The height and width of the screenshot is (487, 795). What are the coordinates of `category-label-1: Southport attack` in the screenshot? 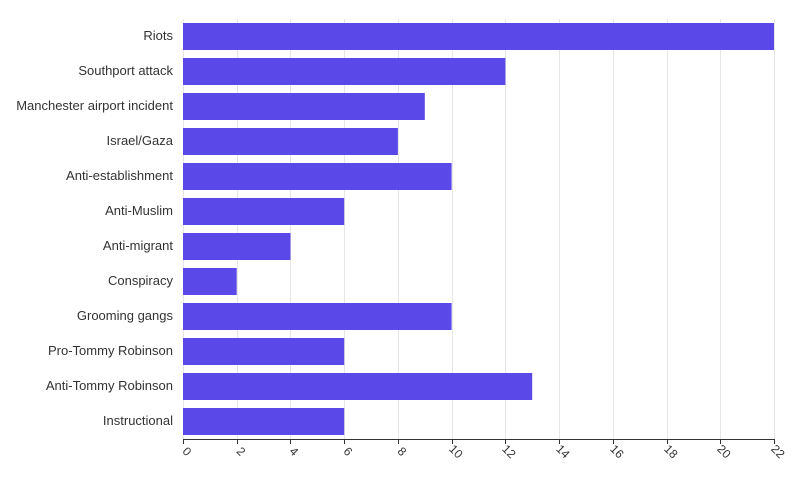 It's located at (125, 70).